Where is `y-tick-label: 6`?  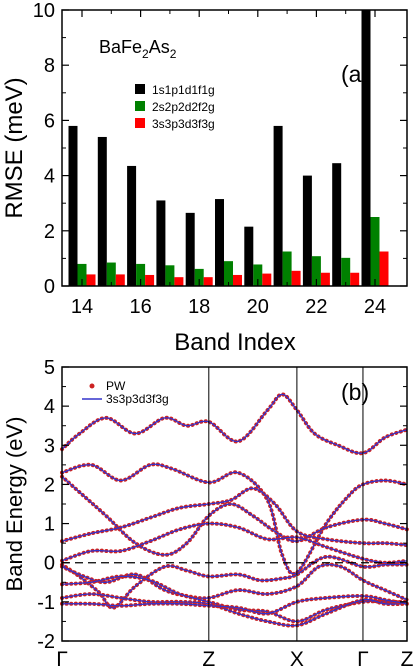 y-tick-label: 6 is located at coordinates (49, 121).